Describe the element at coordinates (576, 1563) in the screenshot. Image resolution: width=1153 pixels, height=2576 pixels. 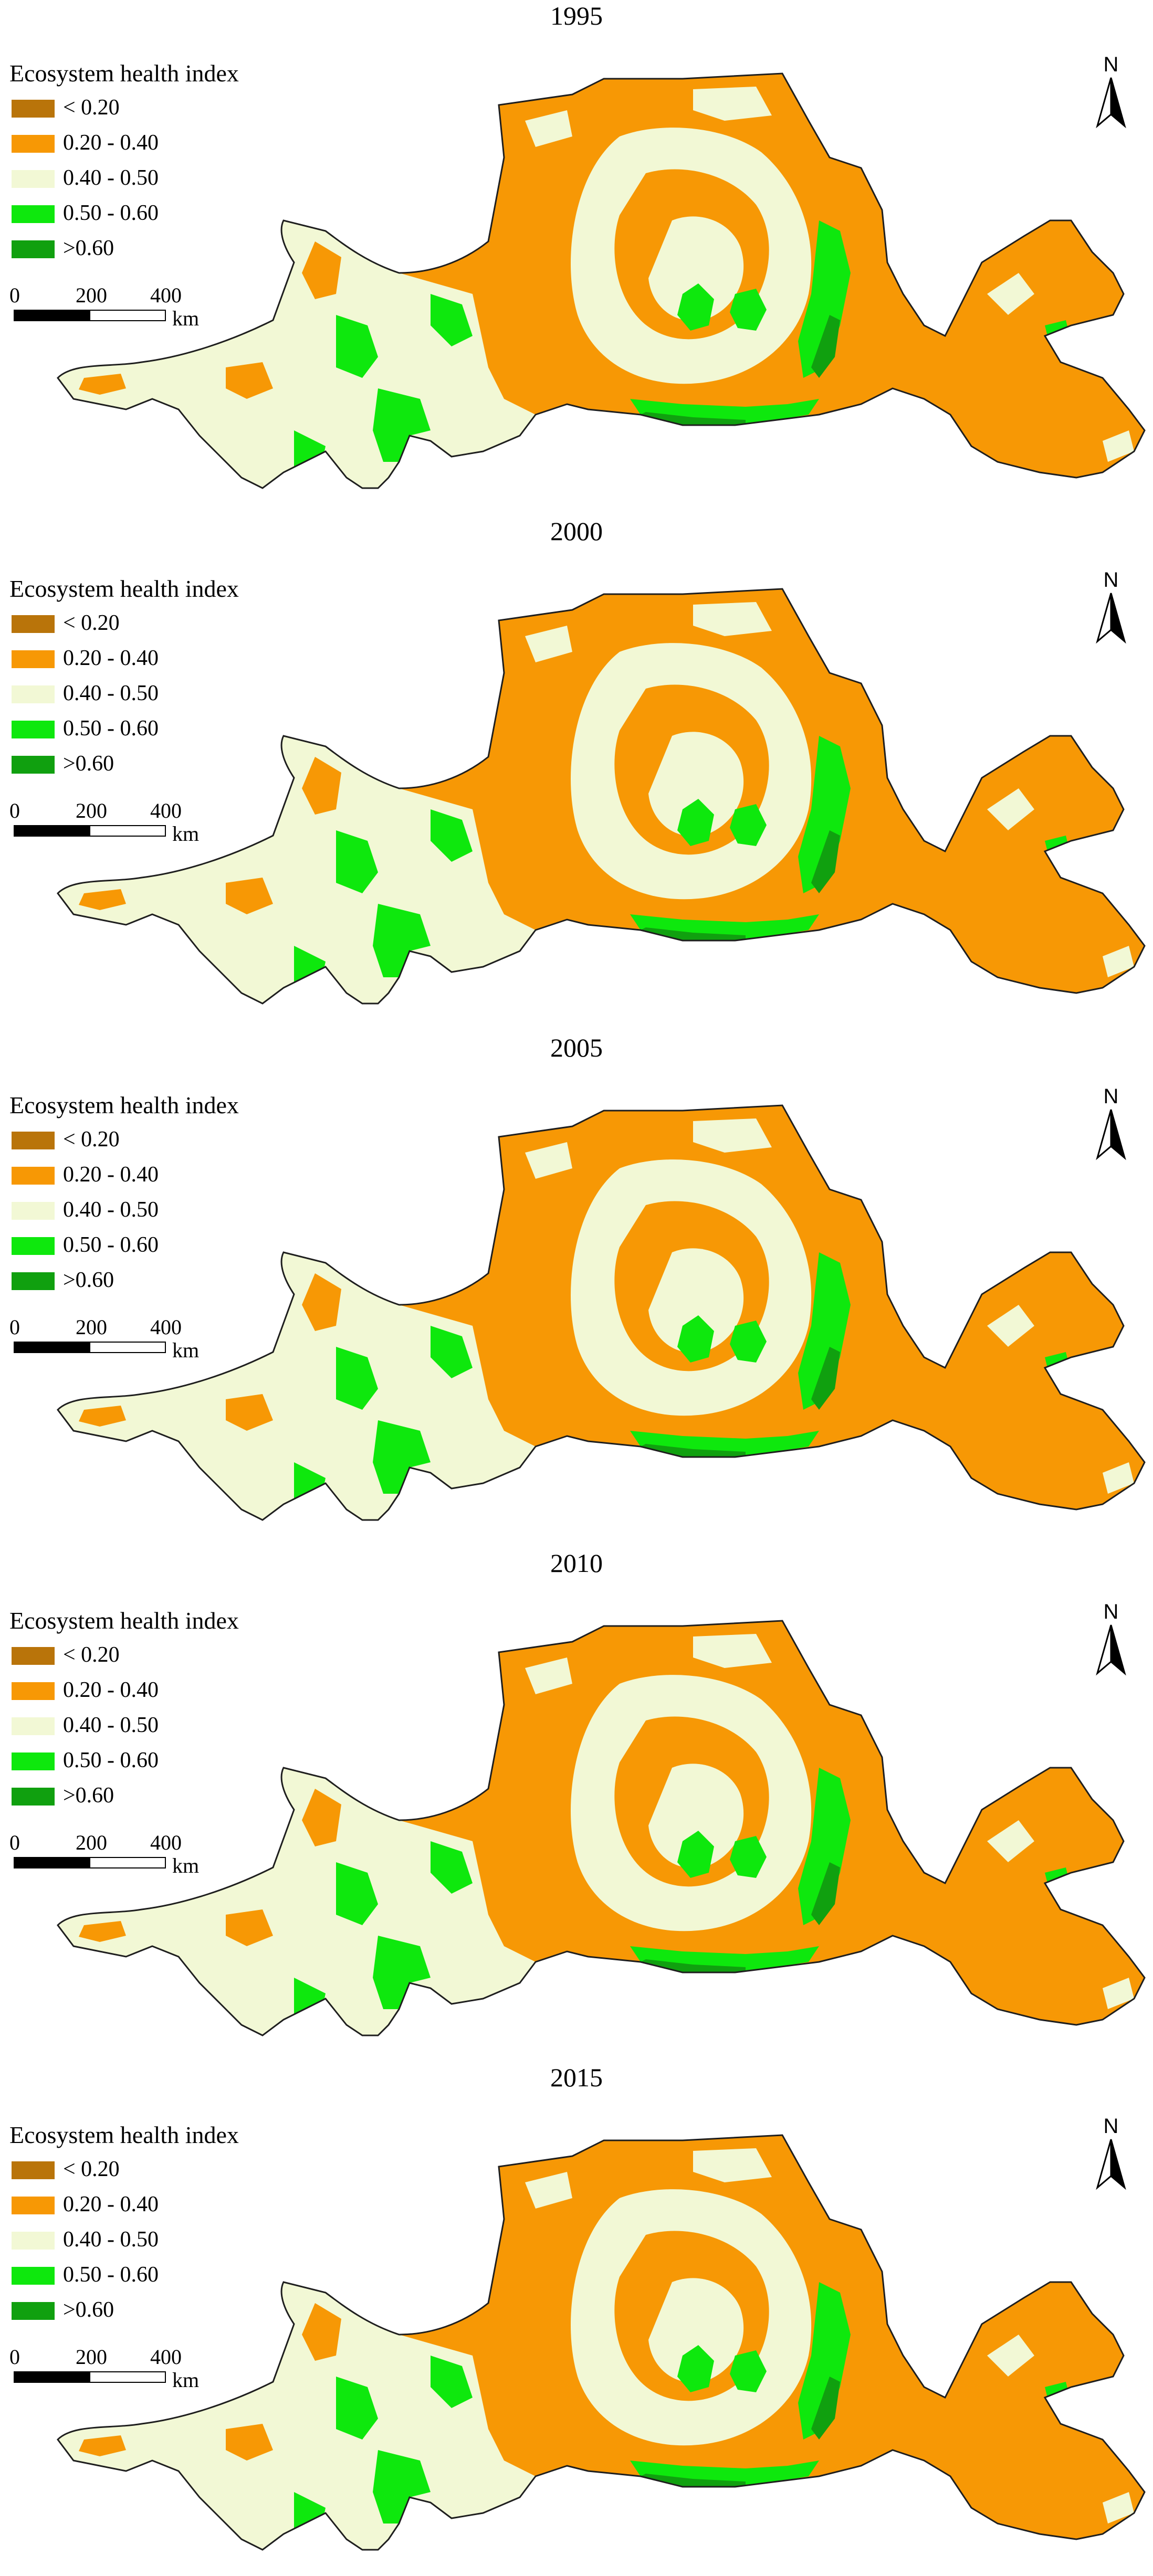
I see `year-title: 2010` at that location.